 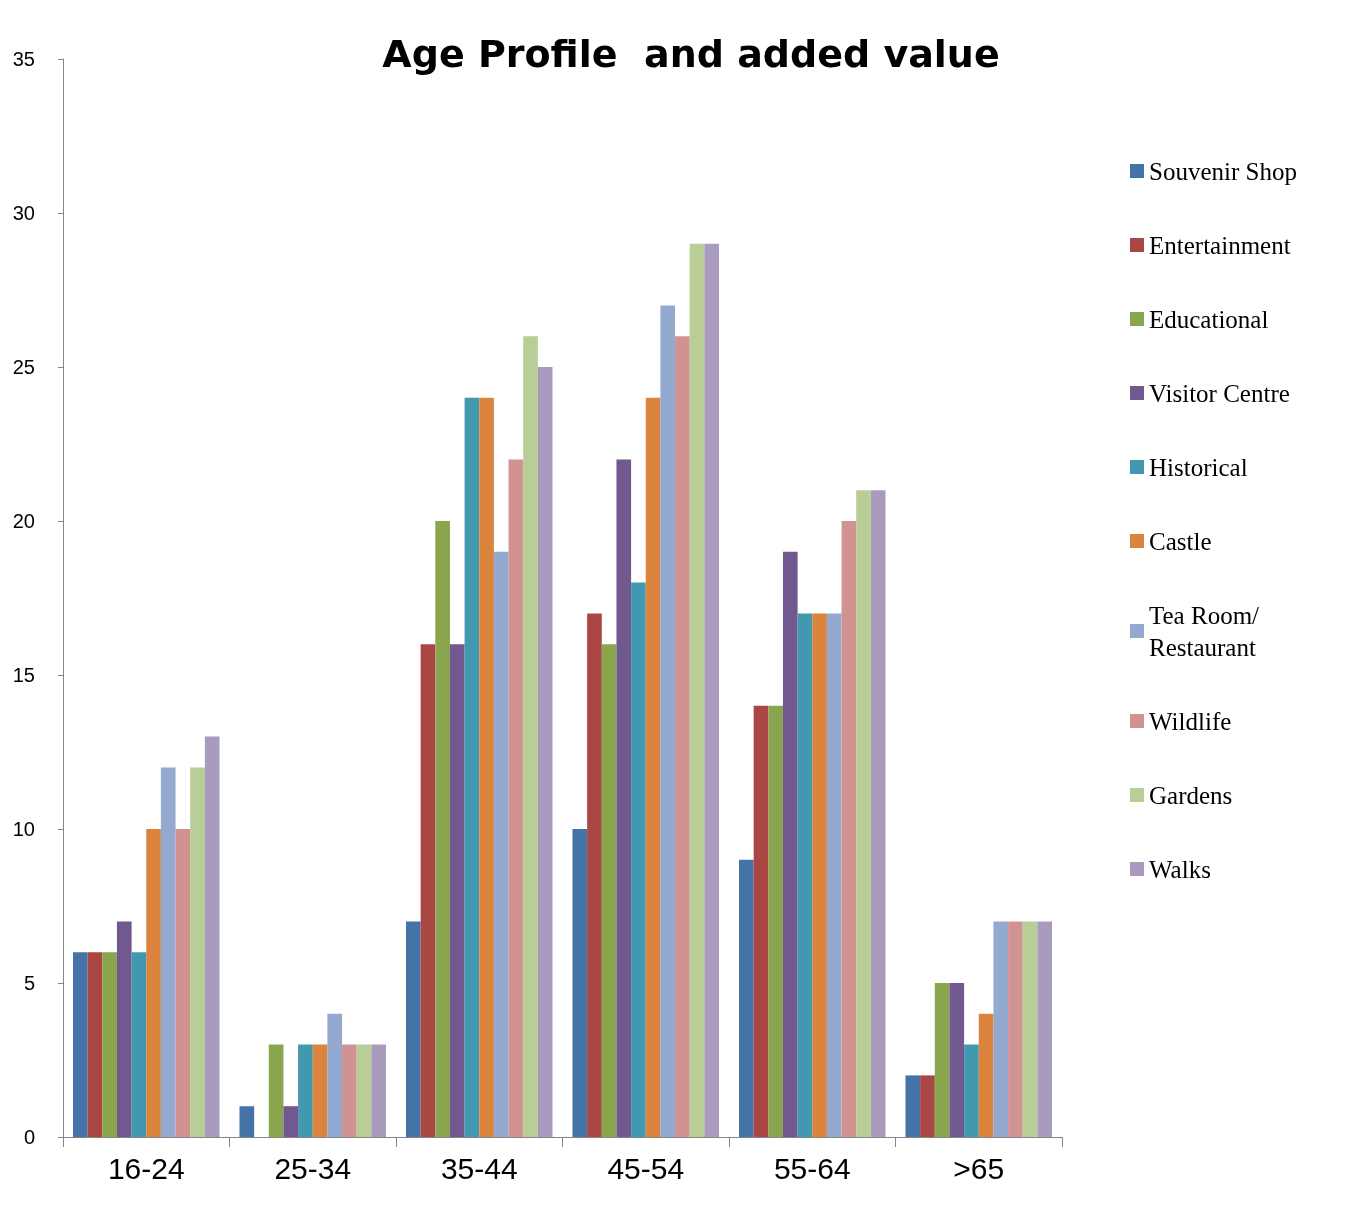 I want to click on legend-label: Historical, so click(x=1198, y=467).